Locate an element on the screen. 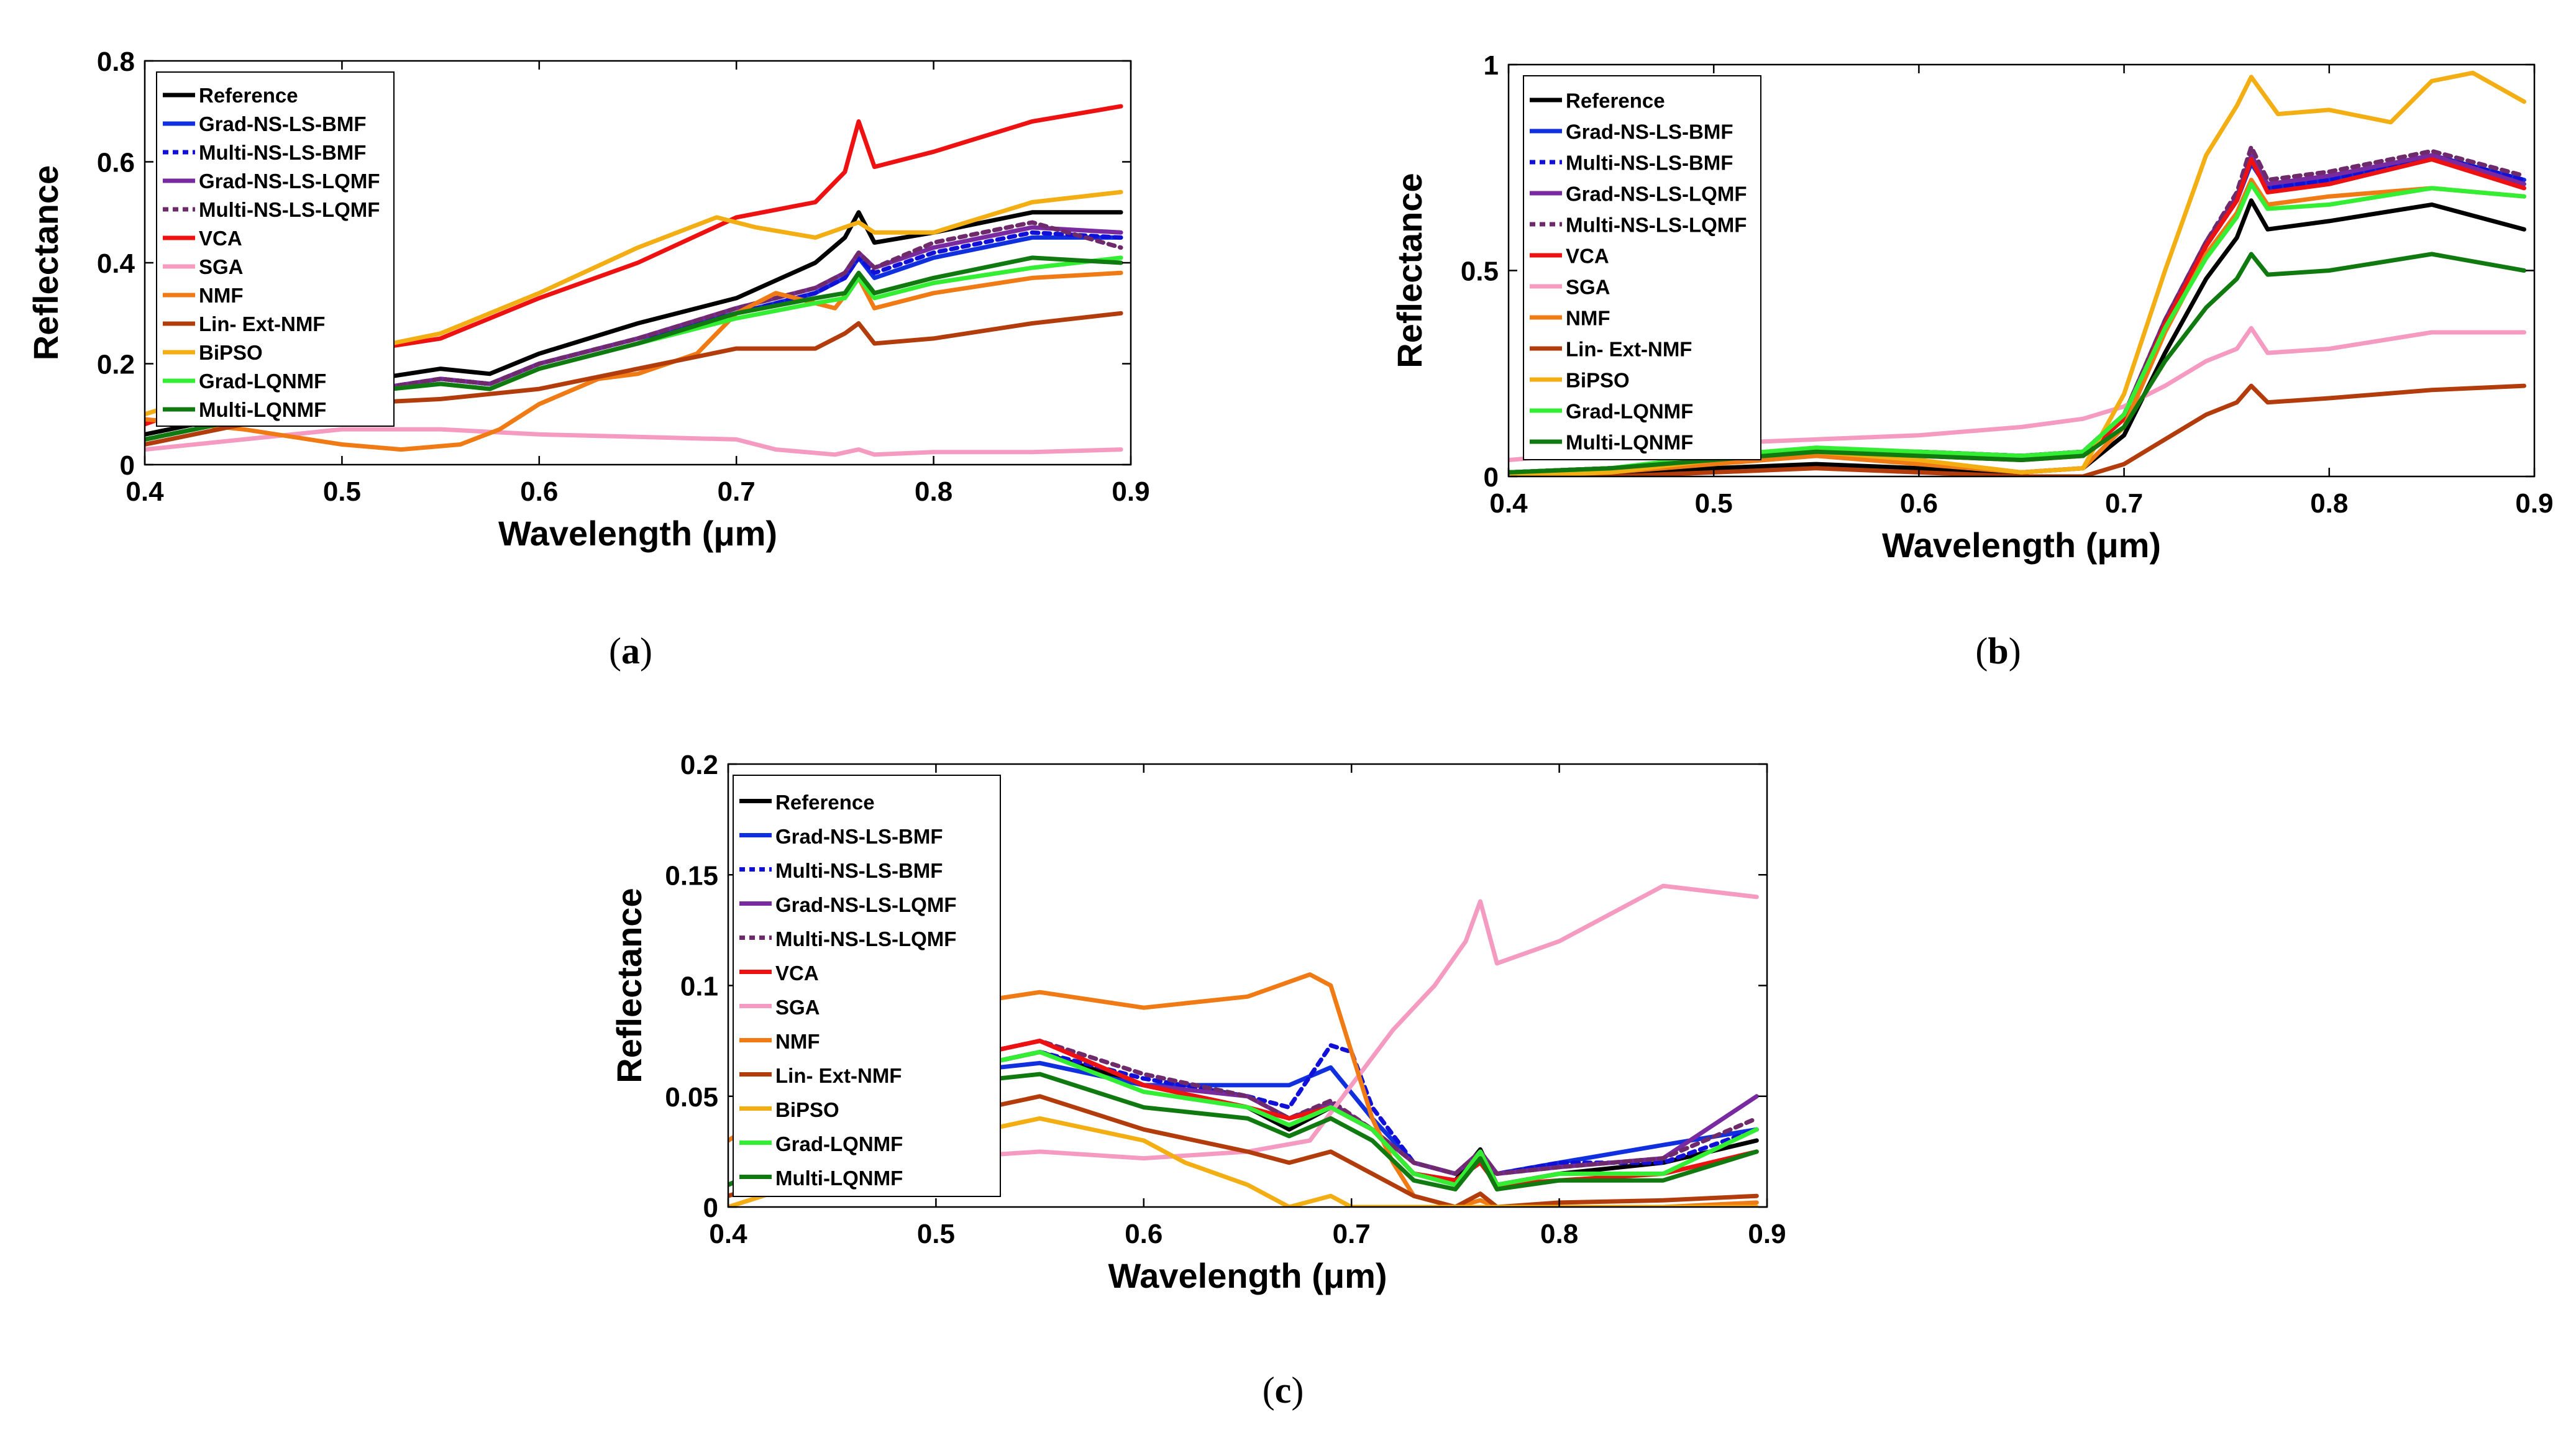  series-line-multi-lqnmf is located at coordinates (2017, 363).